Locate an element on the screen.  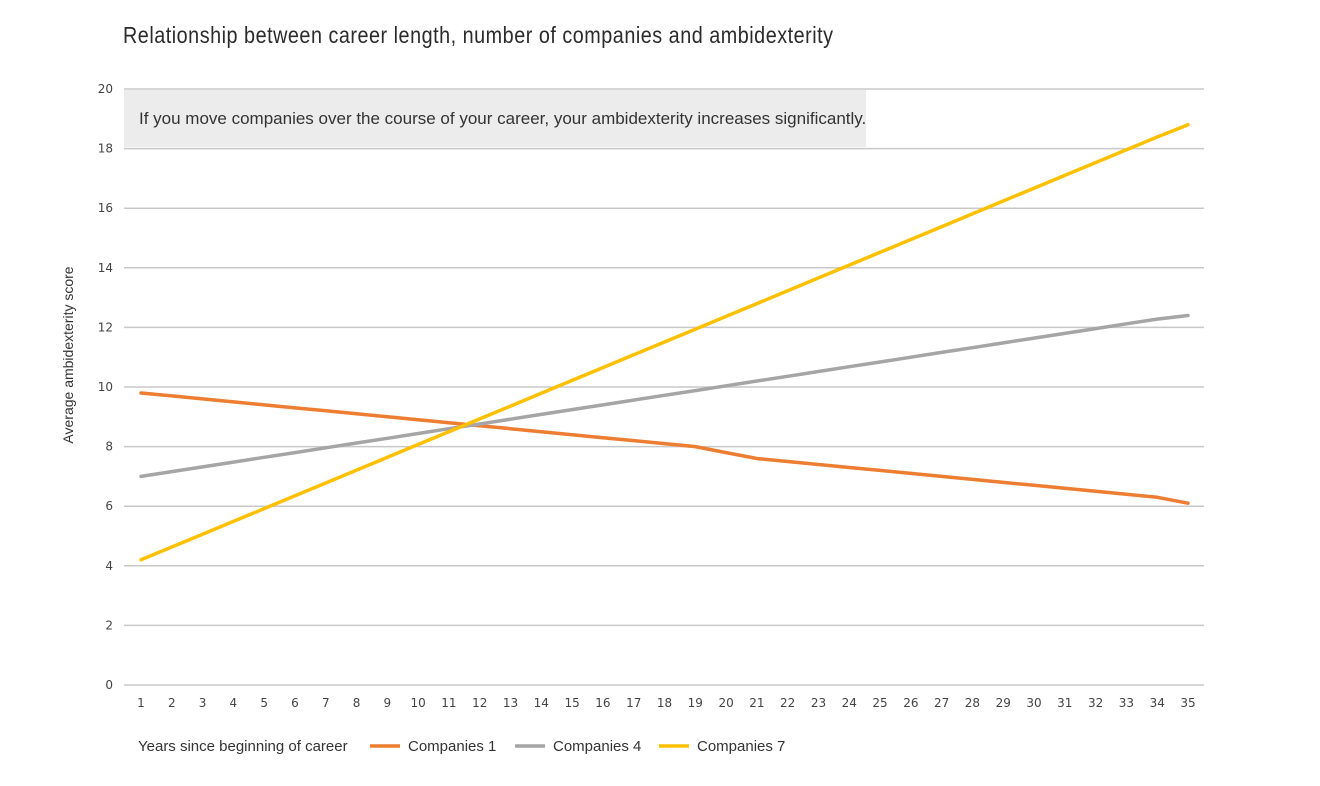
x-tick-label: 23 is located at coordinates (818, 703).